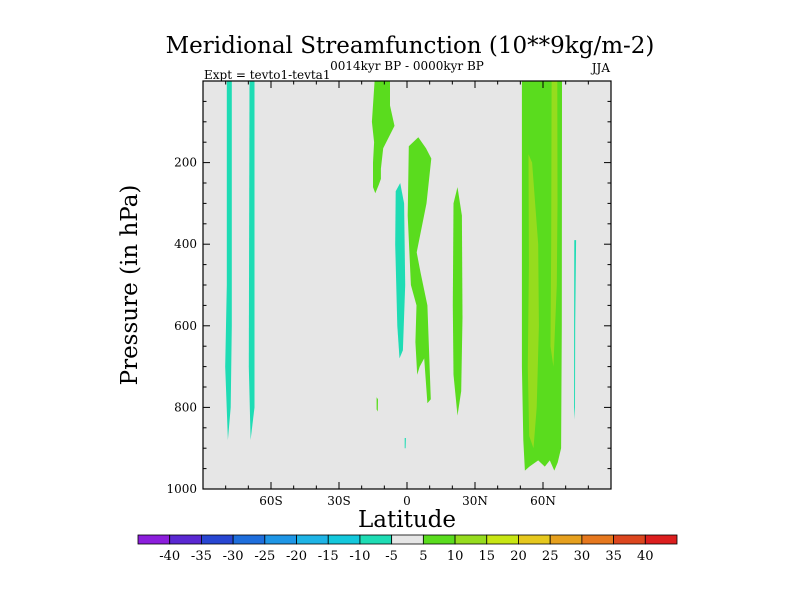 This screenshot has height=600, width=800. Describe the element at coordinates (554, 224) in the screenshot. I see `contour-region-pos-core-66N` at that location.